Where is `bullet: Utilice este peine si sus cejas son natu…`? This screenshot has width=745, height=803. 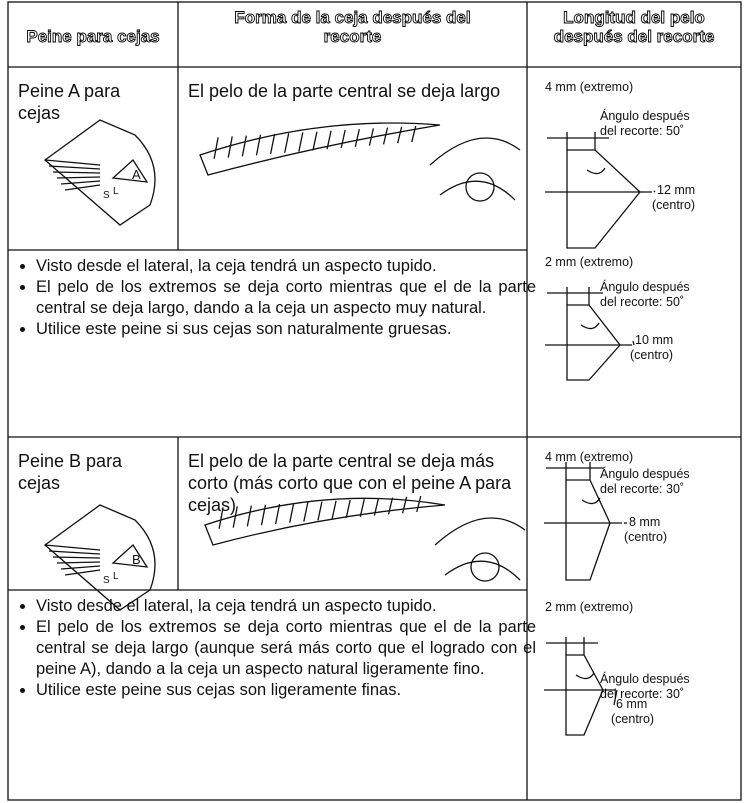
bullet: Utilice este peine si sus cejas son natu… is located at coordinates (286, 329).